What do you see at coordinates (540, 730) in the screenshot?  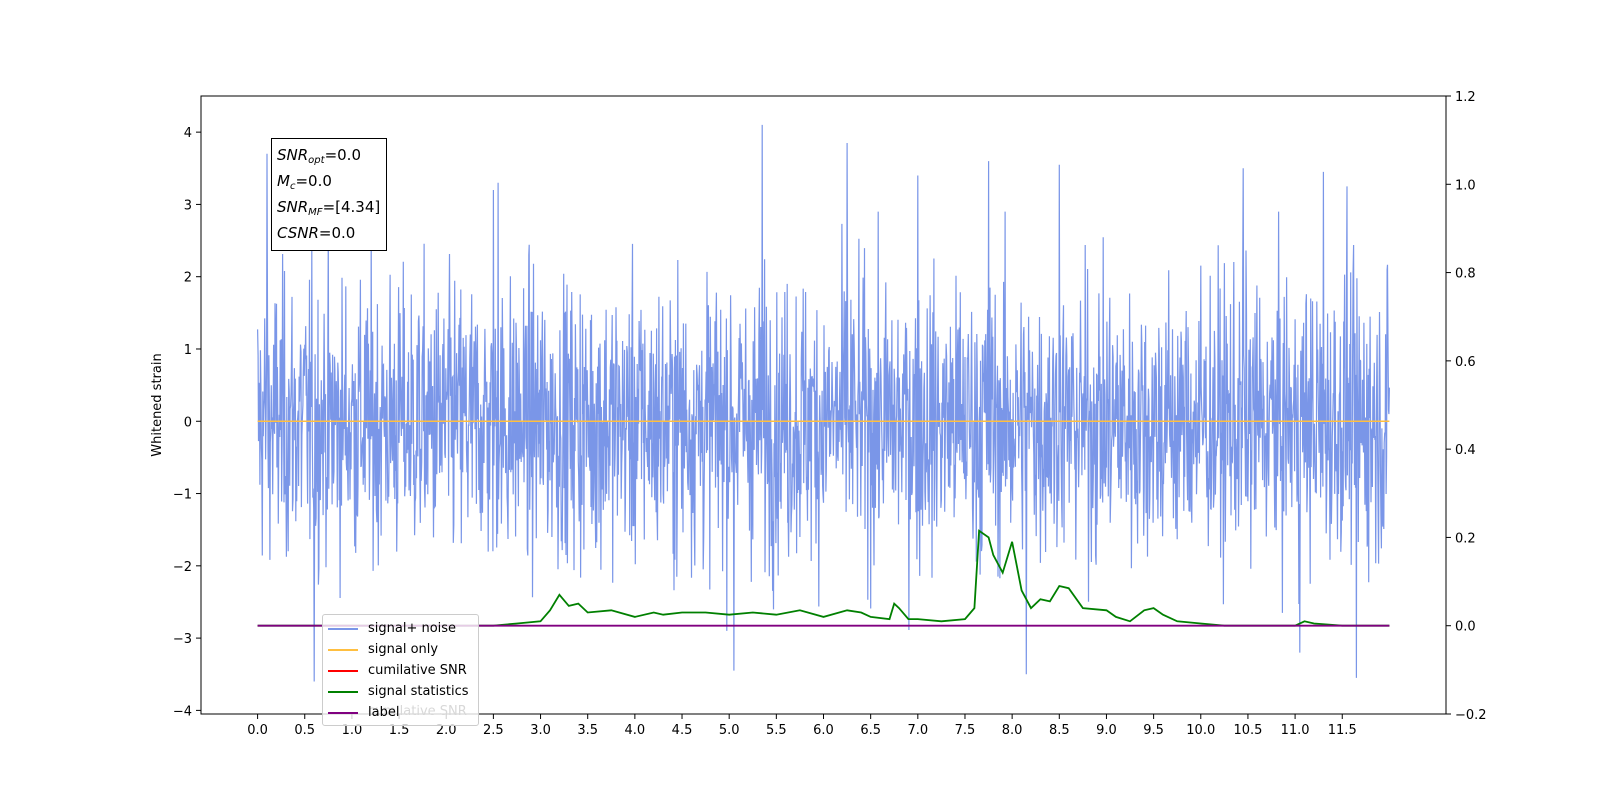 I see `x-tick-label: 3.0` at bounding box center [540, 730].